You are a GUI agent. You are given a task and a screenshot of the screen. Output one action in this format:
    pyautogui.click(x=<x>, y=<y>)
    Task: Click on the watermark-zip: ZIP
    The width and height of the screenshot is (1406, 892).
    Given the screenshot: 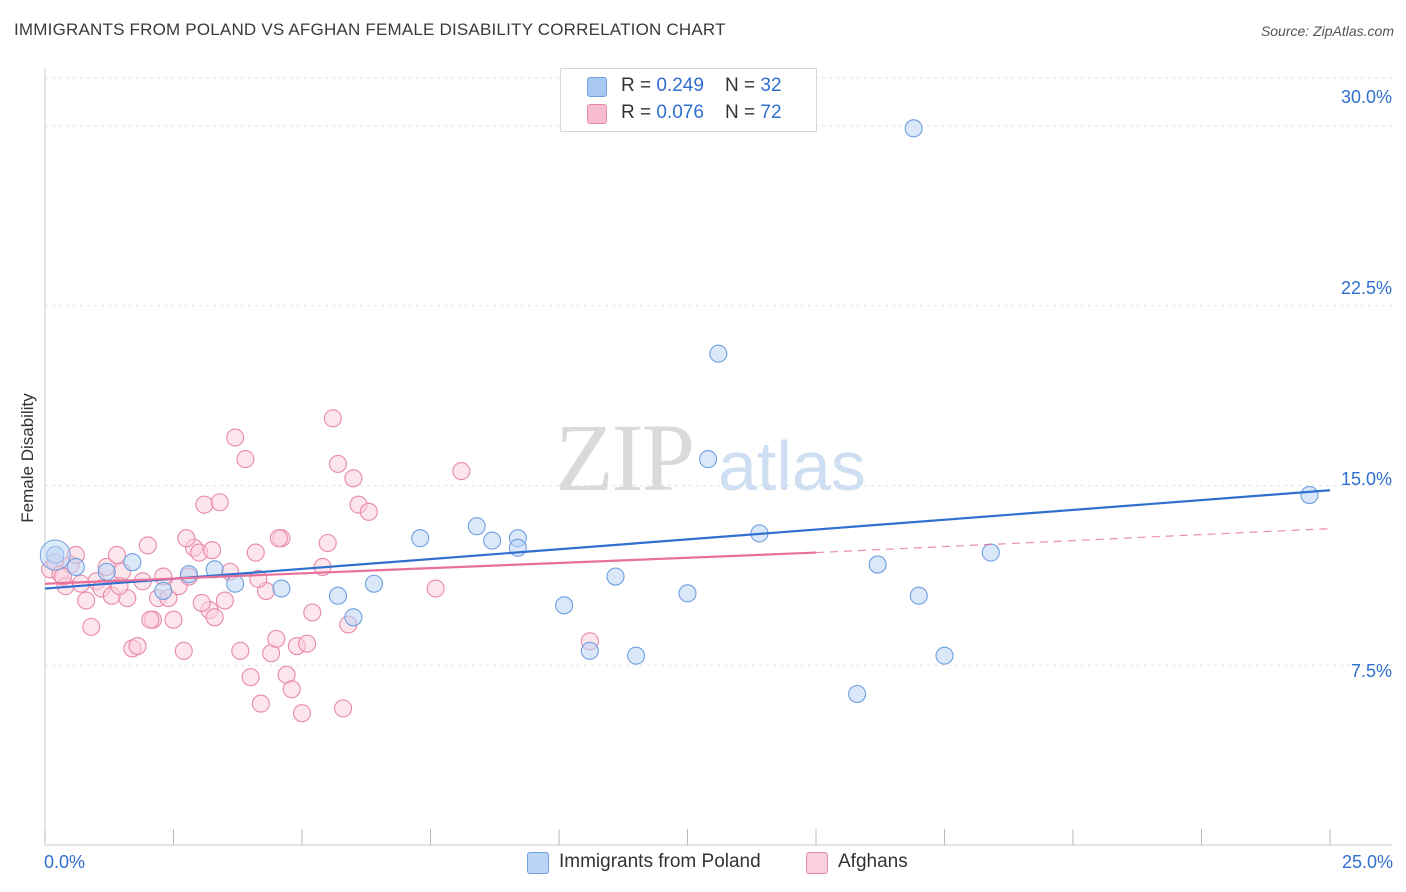 What is the action you would take?
    pyautogui.click(x=624, y=457)
    